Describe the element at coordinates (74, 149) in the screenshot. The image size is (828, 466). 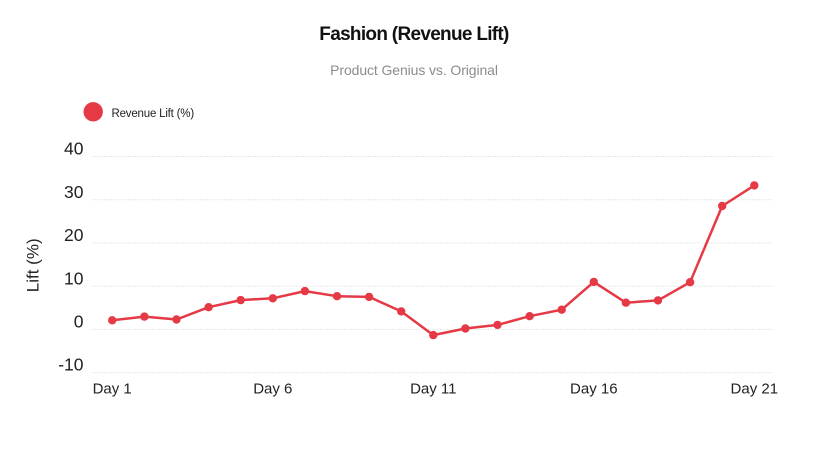
I see `svg-text: 40` at that location.